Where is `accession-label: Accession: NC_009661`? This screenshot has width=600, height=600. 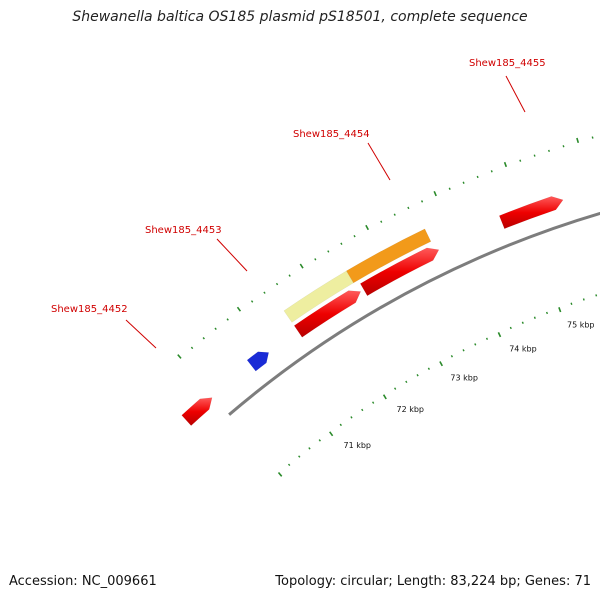 accession-label: Accession: NC_009661 is located at coordinates (83, 581).